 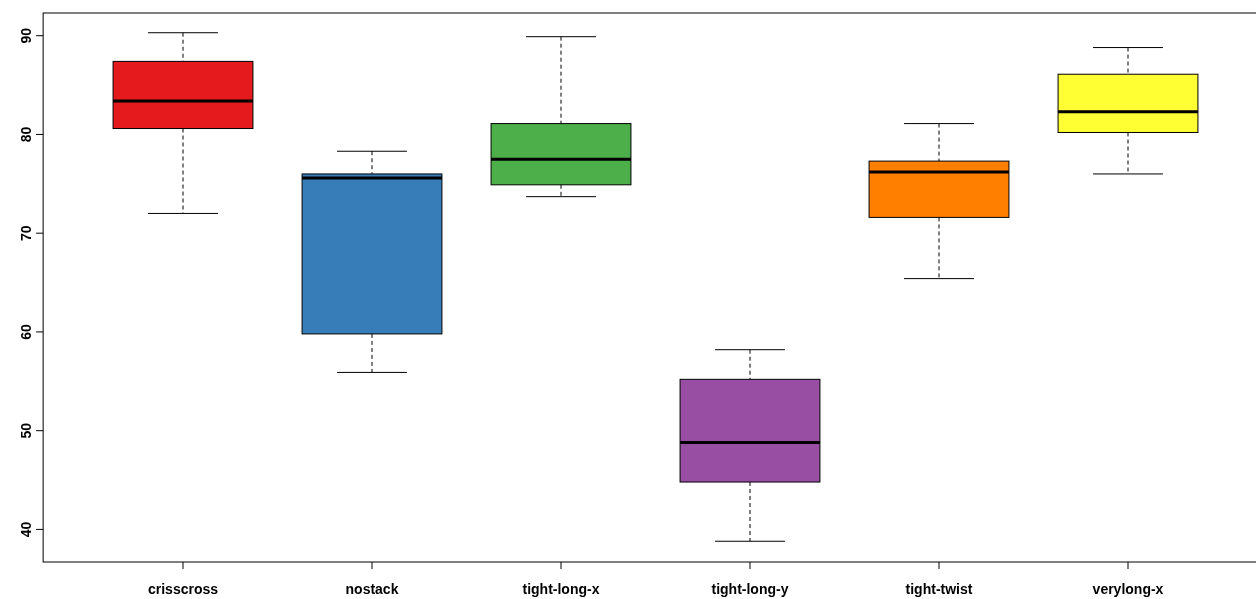 I want to click on x-tick-label: tight-long-y, so click(x=750, y=589).